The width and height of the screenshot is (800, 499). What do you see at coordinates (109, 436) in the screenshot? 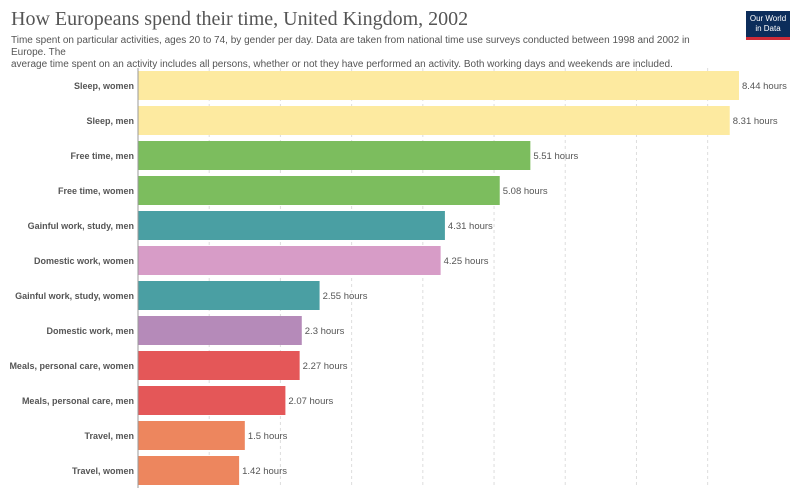
I see `category-label: Travel, men` at bounding box center [109, 436].